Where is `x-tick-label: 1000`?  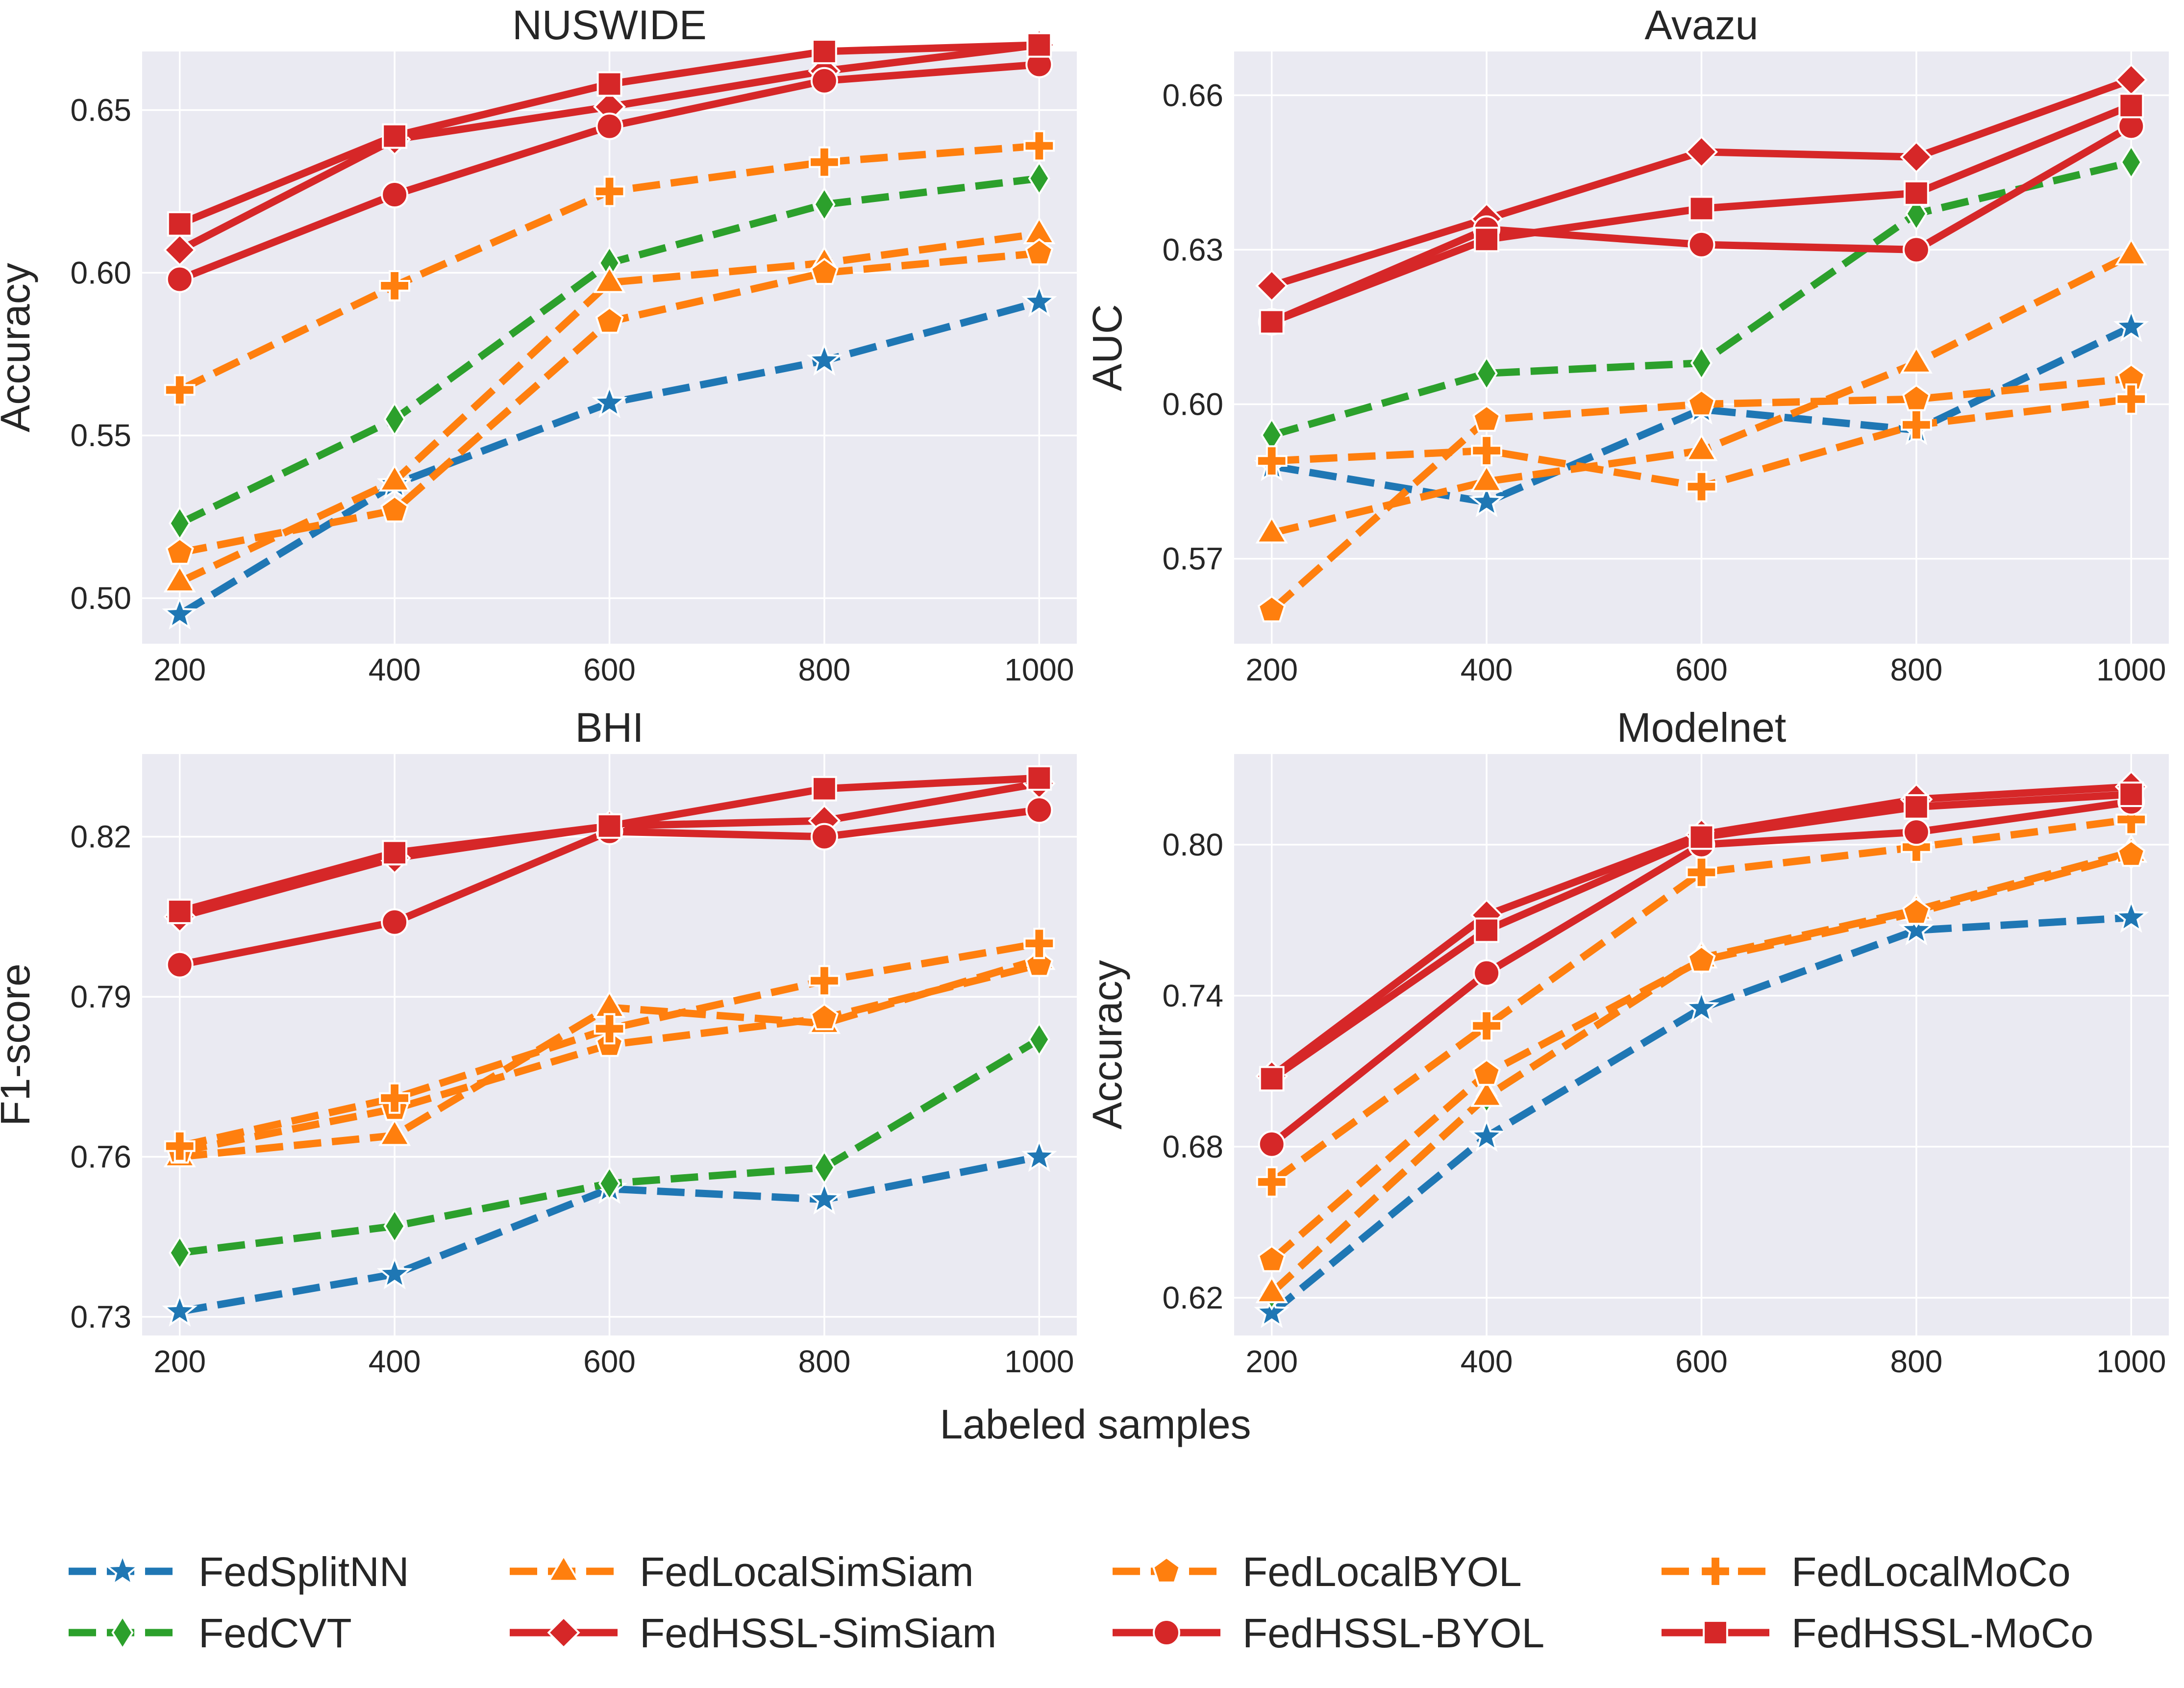
x-tick-label: 1000 is located at coordinates (1039, 669).